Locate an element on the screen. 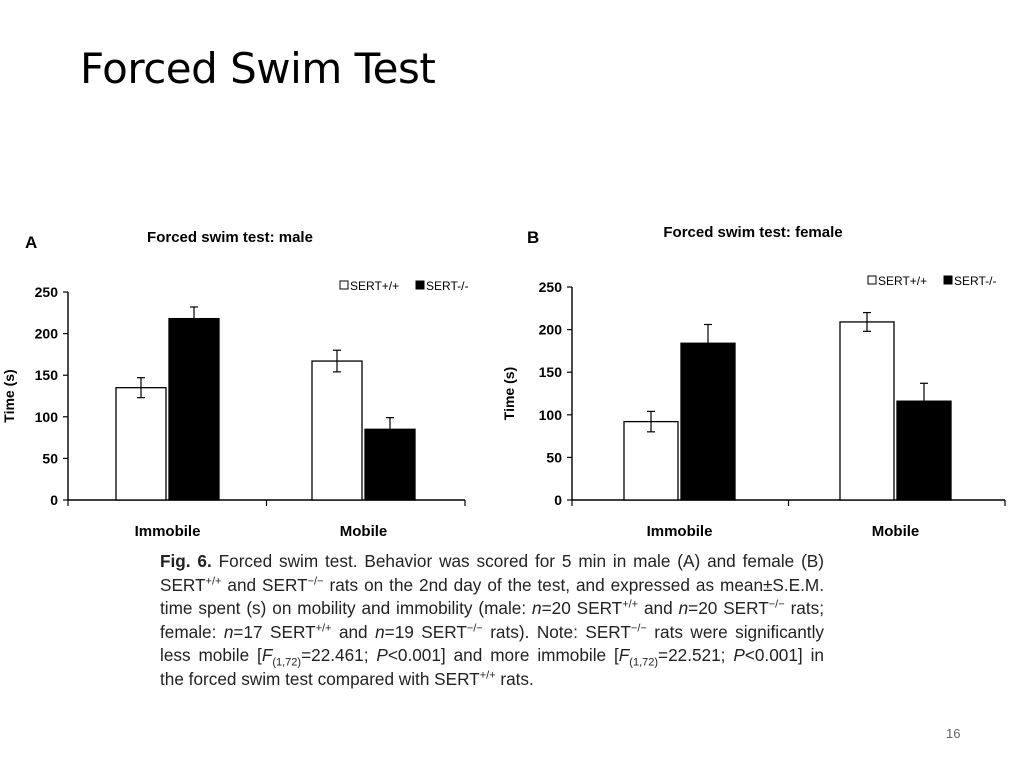 The height and width of the screenshot is (768, 1024). caption-text: =22.461; is located at coordinates (339, 655).